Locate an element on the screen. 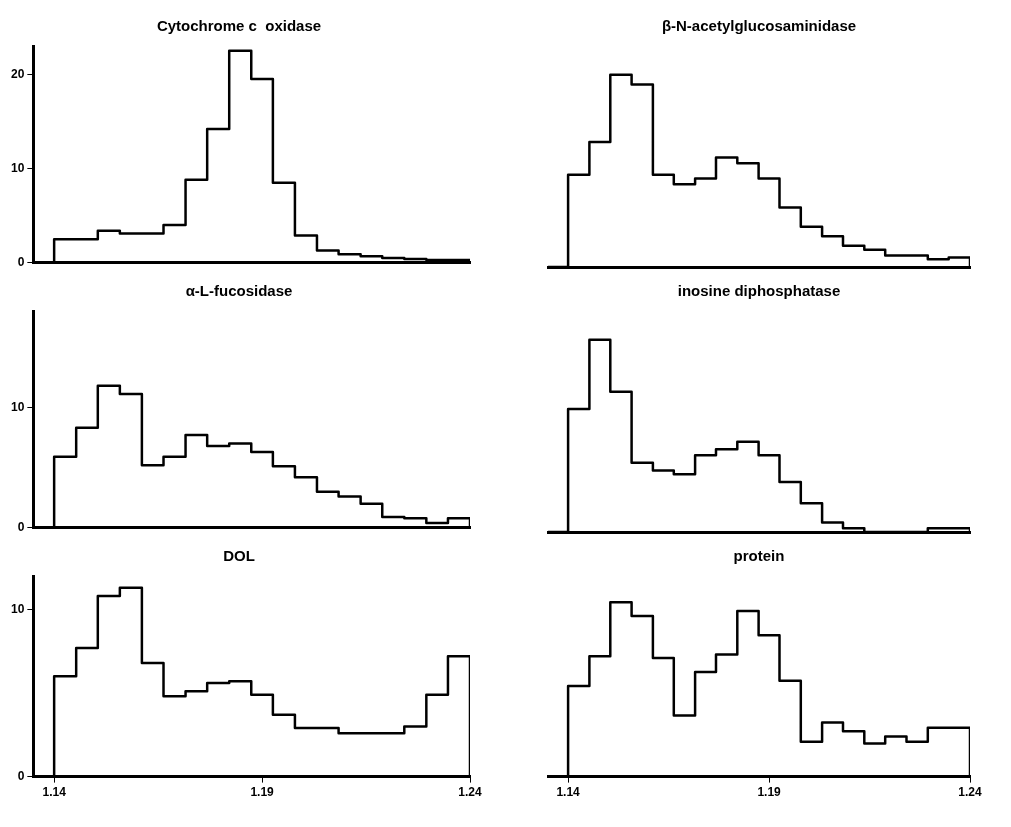 The width and height of the screenshot is (1011, 827). chart-title: Cytochrome c oxidase is located at coordinates (239, 26).